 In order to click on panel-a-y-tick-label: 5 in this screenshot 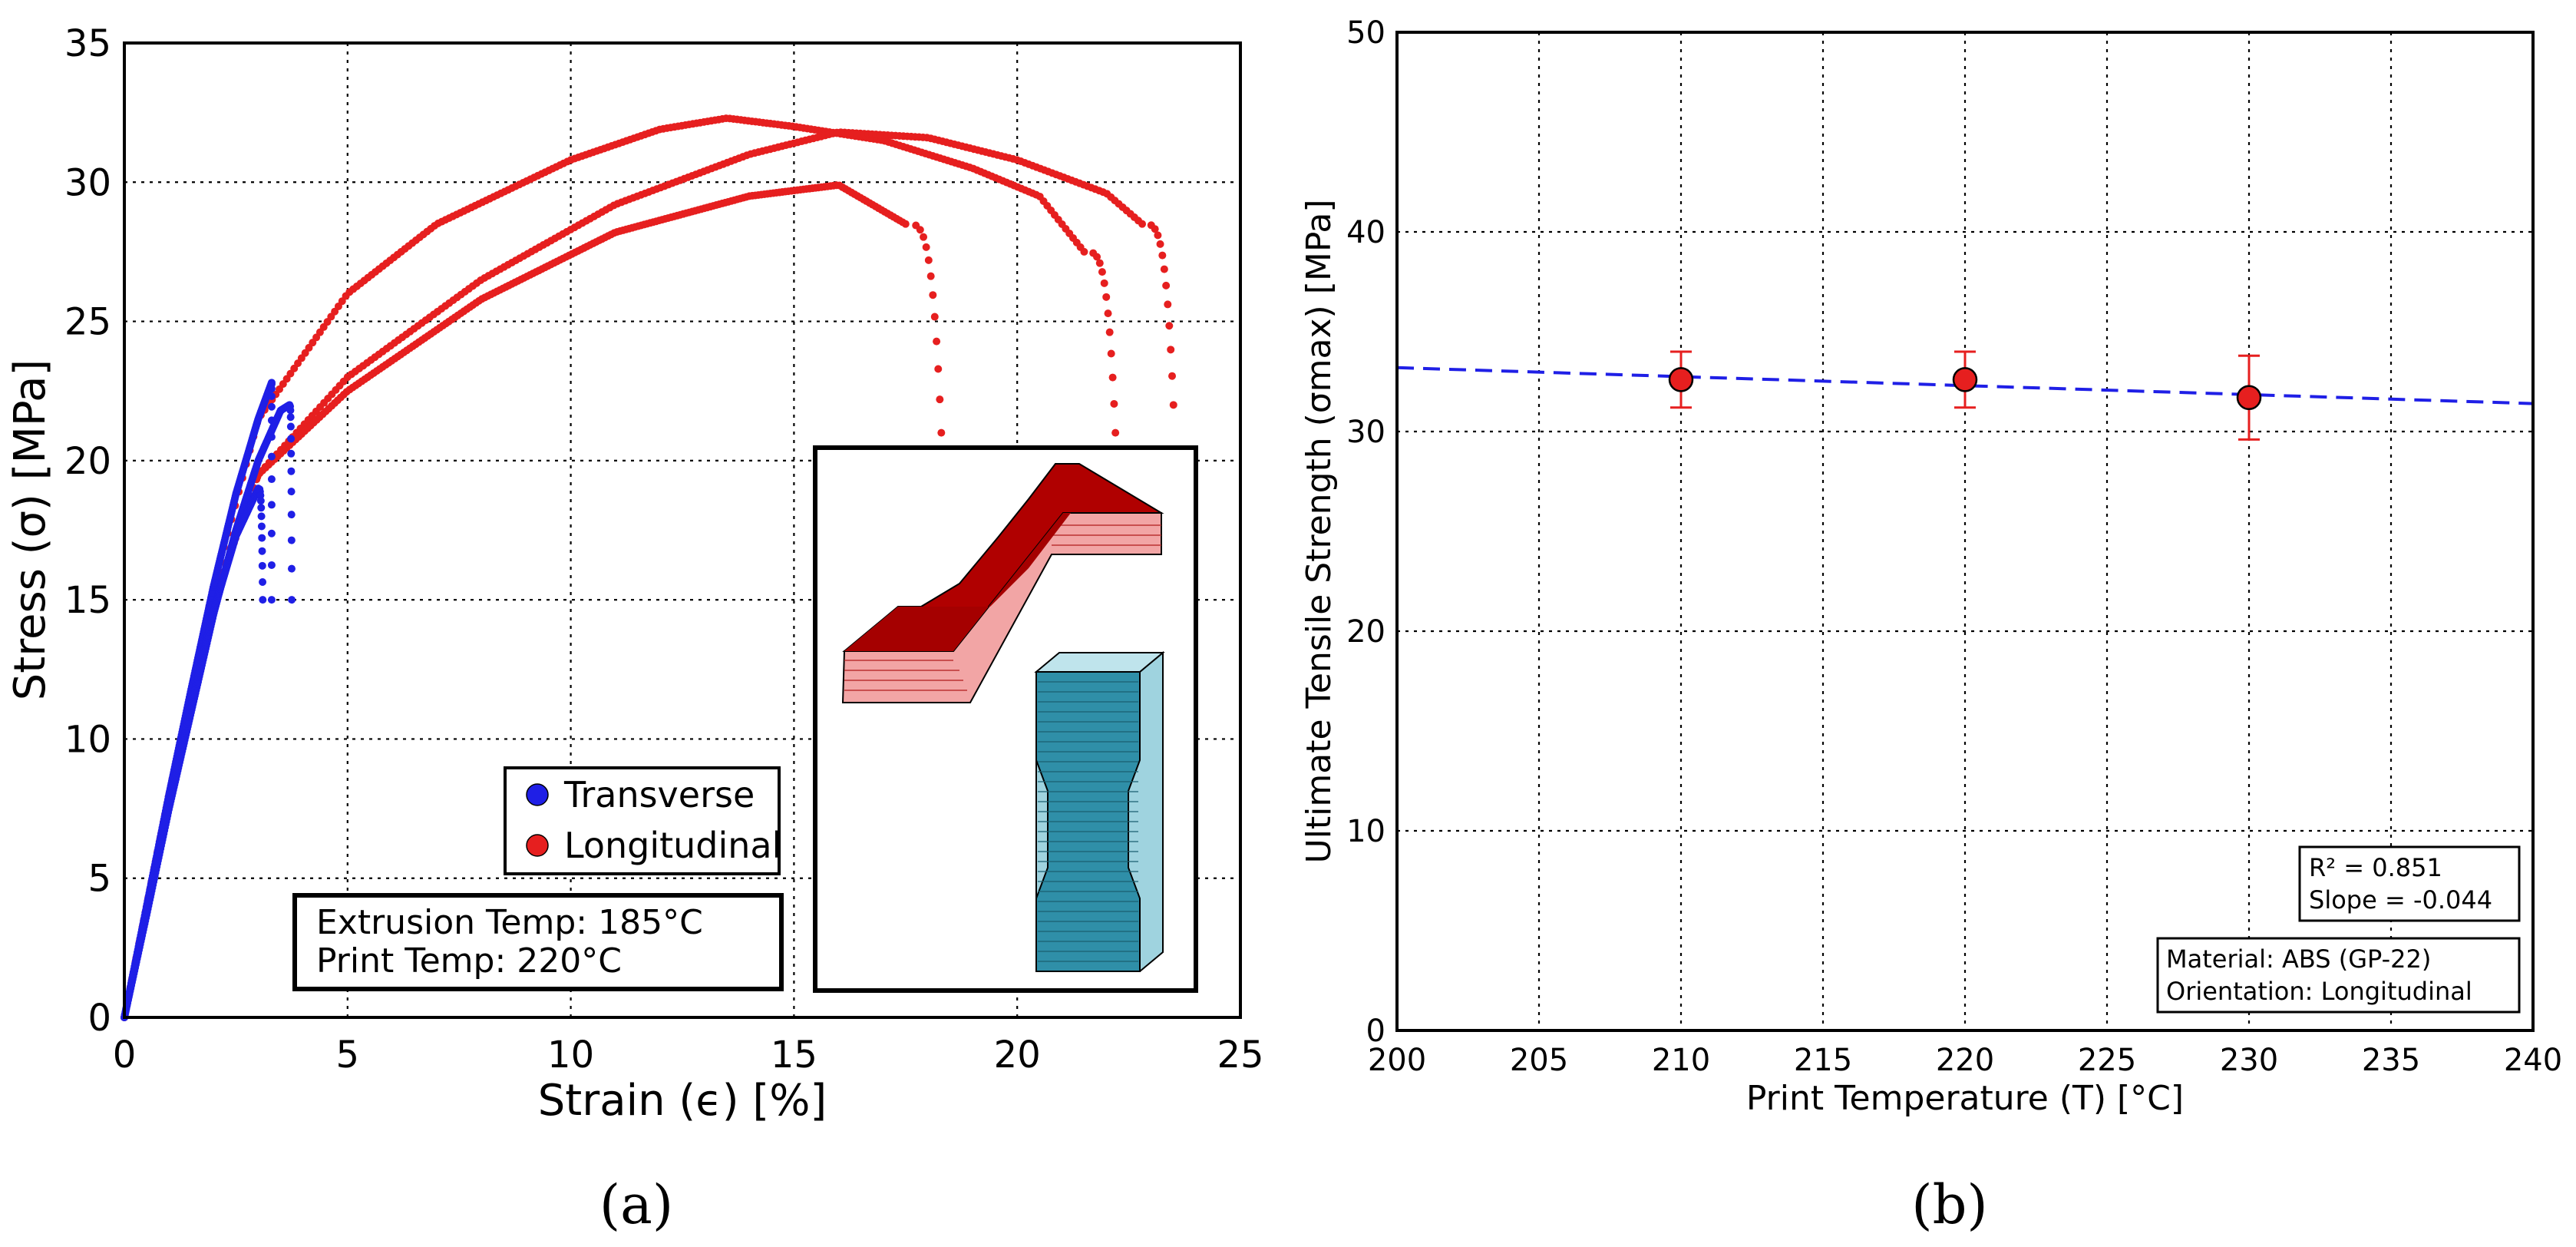, I will do `click(99, 880)`.